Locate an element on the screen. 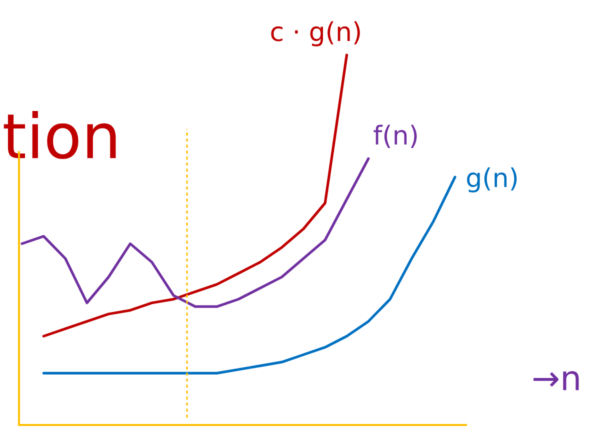 The width and height of the screenshot is (613, 435). series-label: c · g(n) is located at coordinates (315, 33).